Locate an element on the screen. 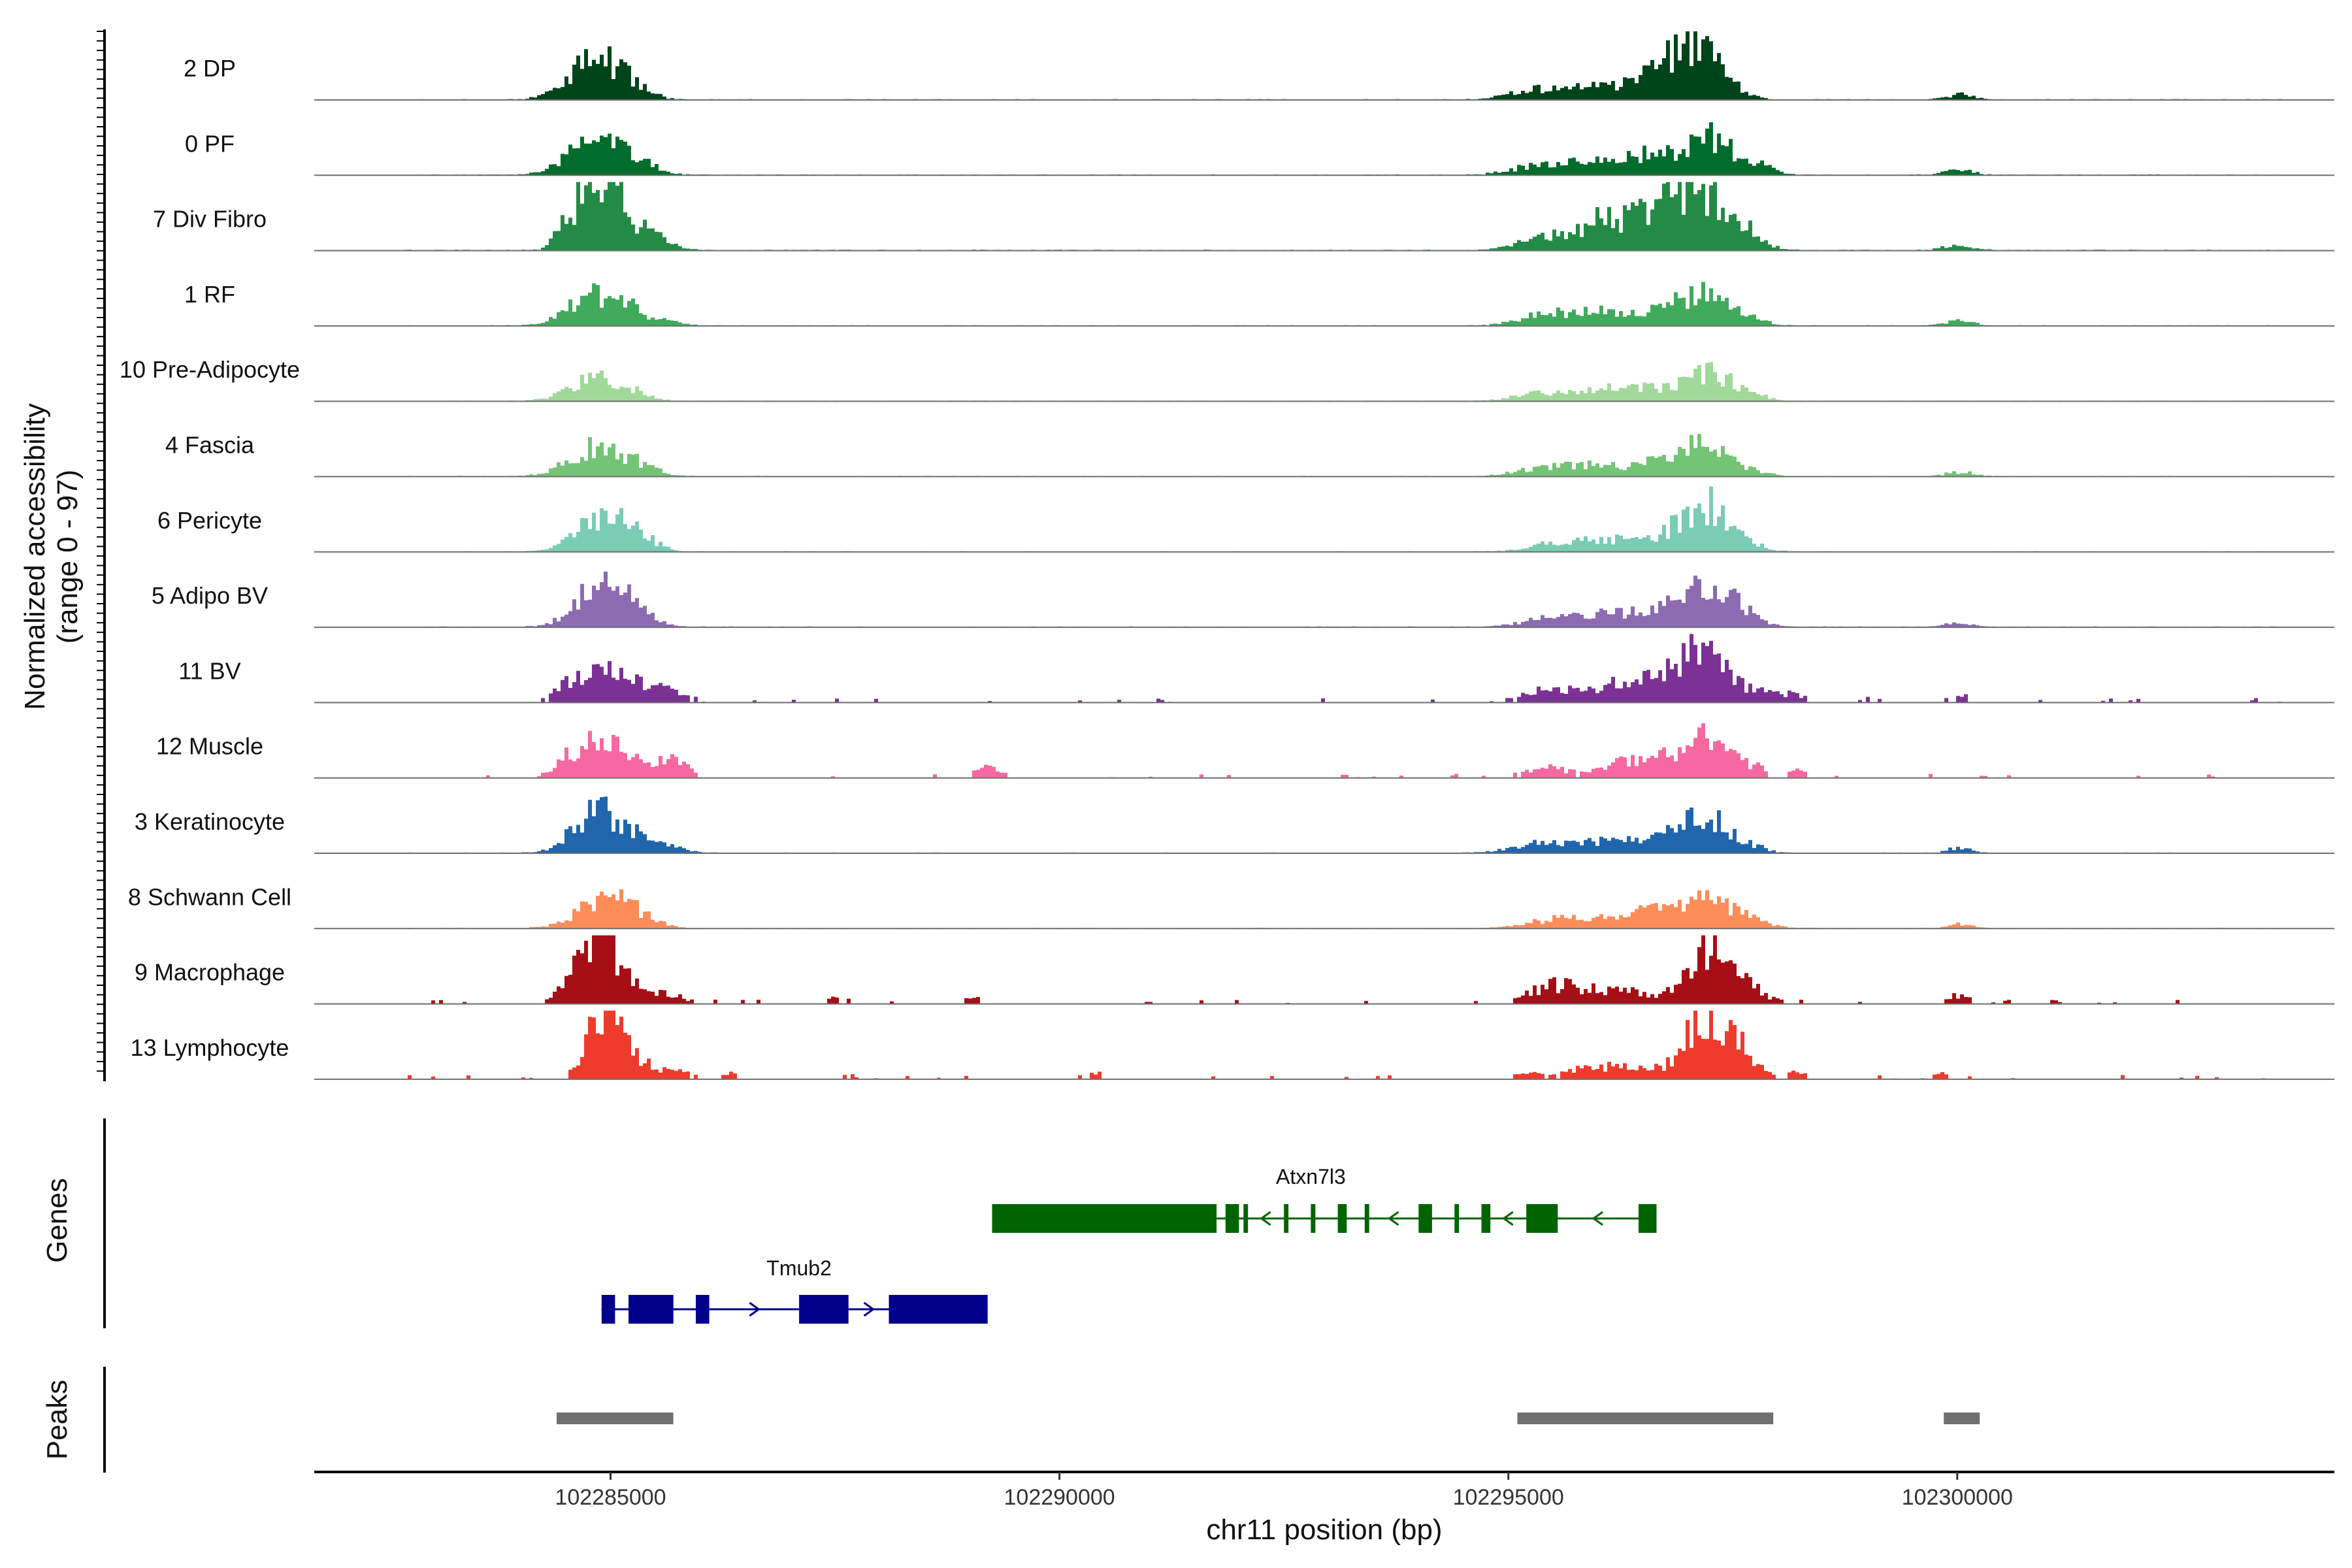 This screenshot has width=2352, height=1568. track-9: 11 BV is located at coordinates (1256, 669).